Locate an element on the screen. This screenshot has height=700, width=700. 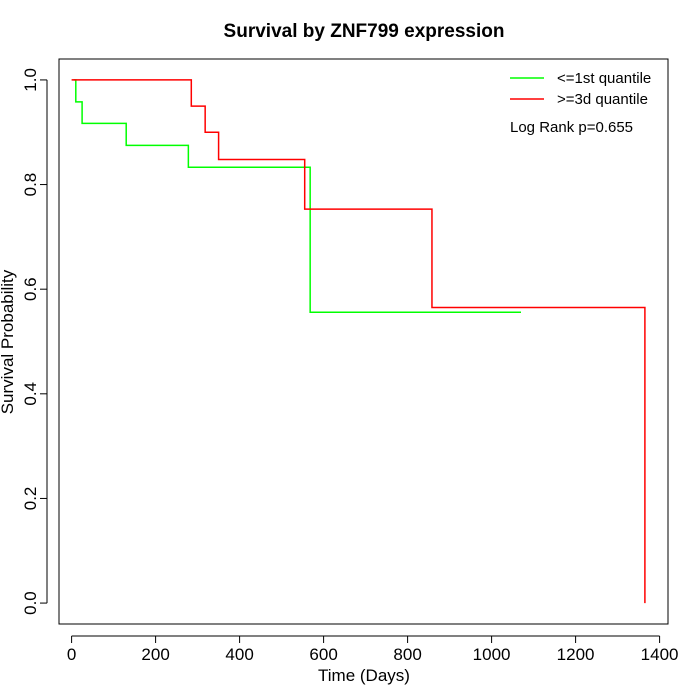
y-axis-label: Survival Probability is located at coordinates (8, 341).